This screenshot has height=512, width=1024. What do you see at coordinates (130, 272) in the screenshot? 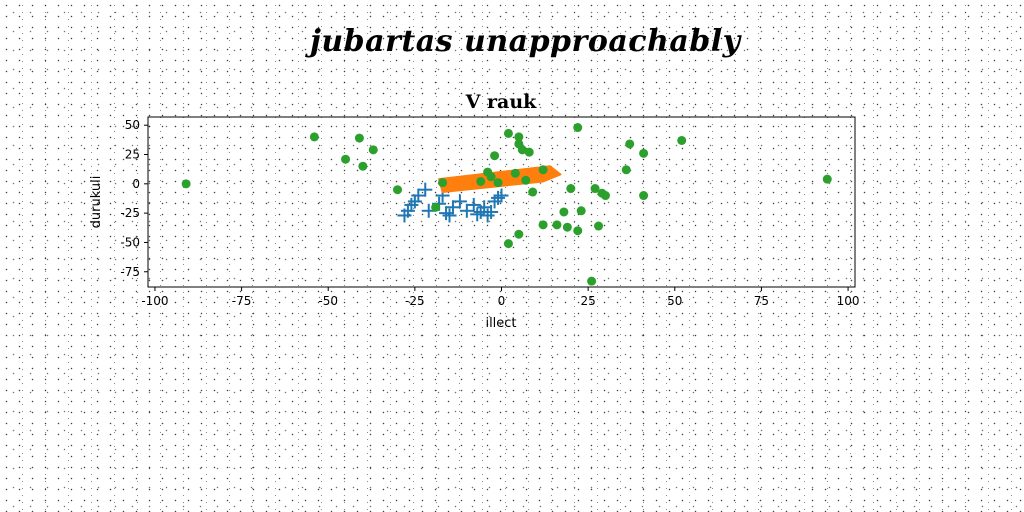
I see `y-tick-label: -75` at bounding box center [130, 272].